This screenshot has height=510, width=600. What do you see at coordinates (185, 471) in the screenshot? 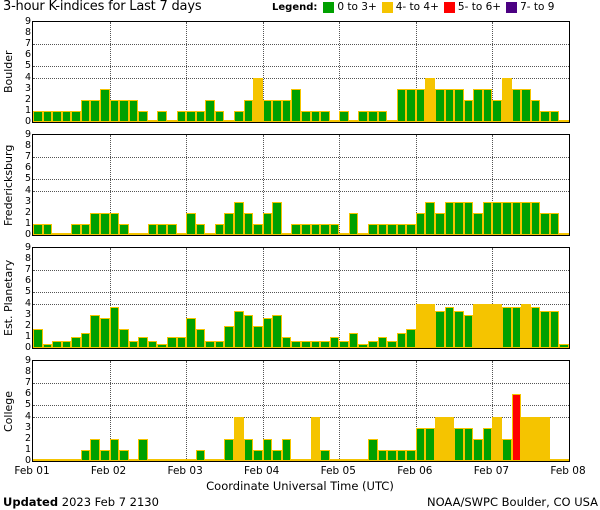
I see `x-tick-feb-03: Feb 03` at bounding box center [185, 471].